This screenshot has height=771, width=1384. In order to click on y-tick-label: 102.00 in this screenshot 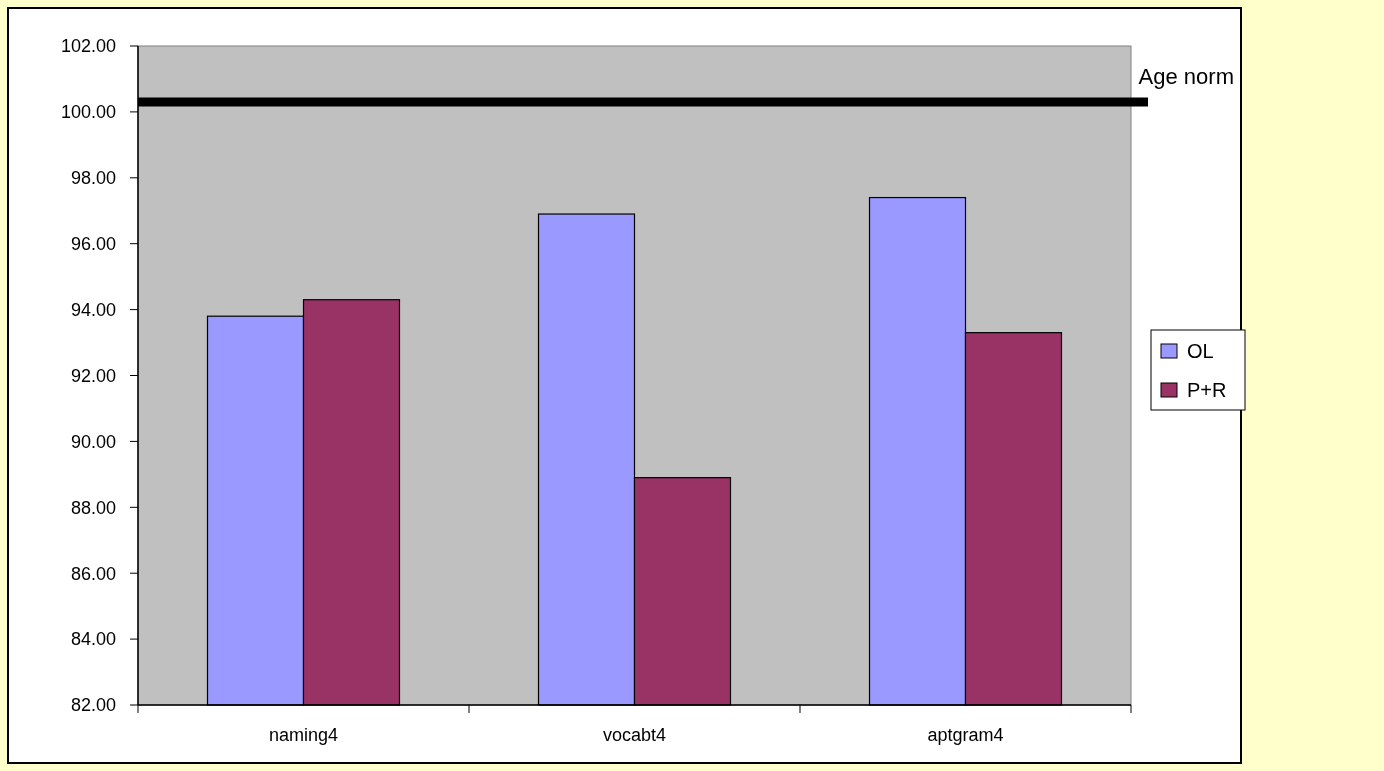, I will do `click(88, 46)`.